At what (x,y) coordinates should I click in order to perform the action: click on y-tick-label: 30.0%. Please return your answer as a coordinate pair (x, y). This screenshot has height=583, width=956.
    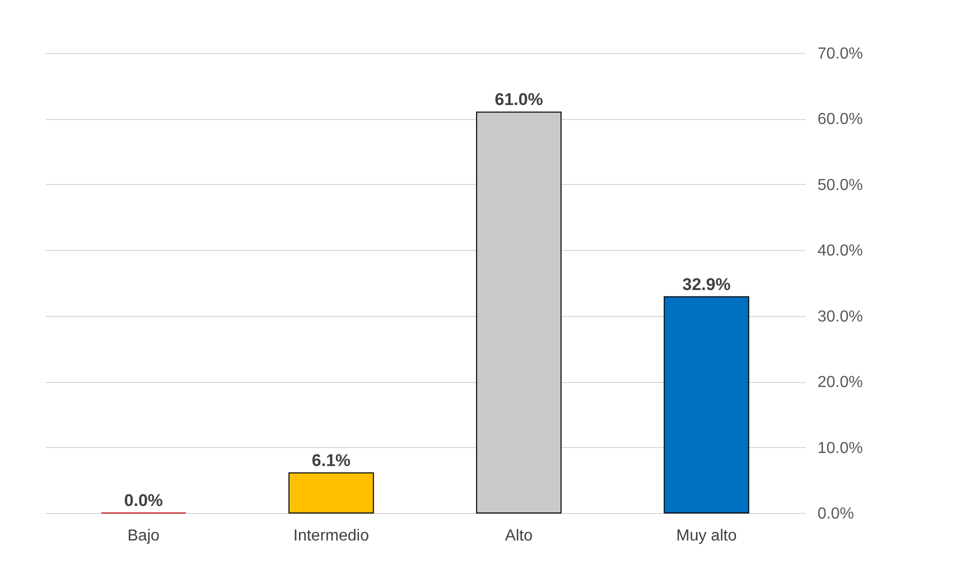
    Looking at the image, I should click on (840, 317).